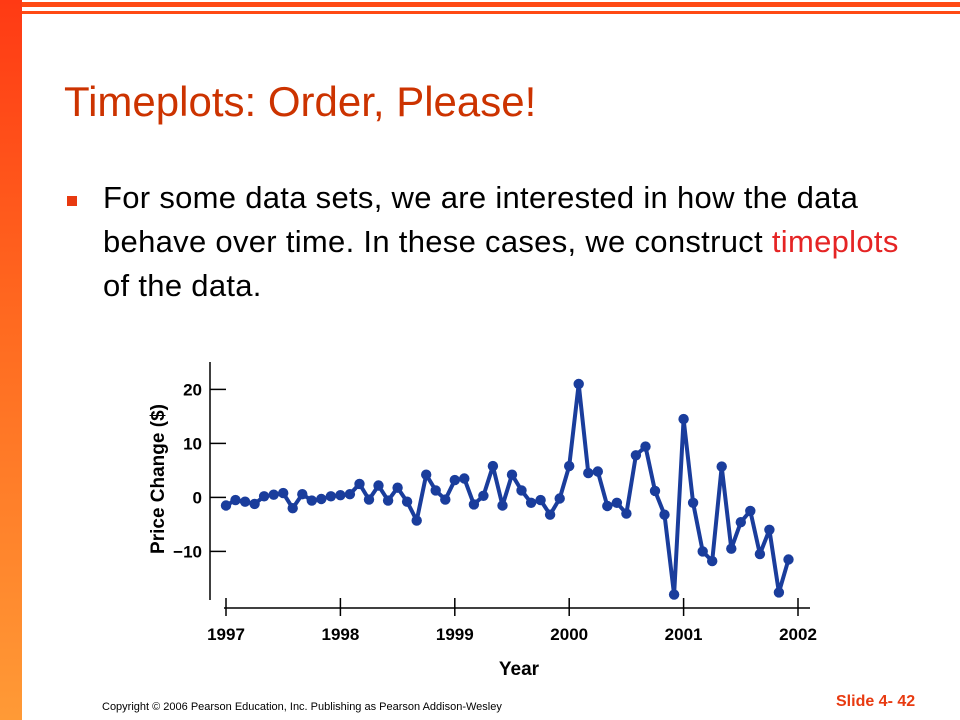 The height and width of the screenshot is (720, 960). Describe the element at coordinates (72, 201) in the screenshot. I see `bullet-square-icon` at that location.